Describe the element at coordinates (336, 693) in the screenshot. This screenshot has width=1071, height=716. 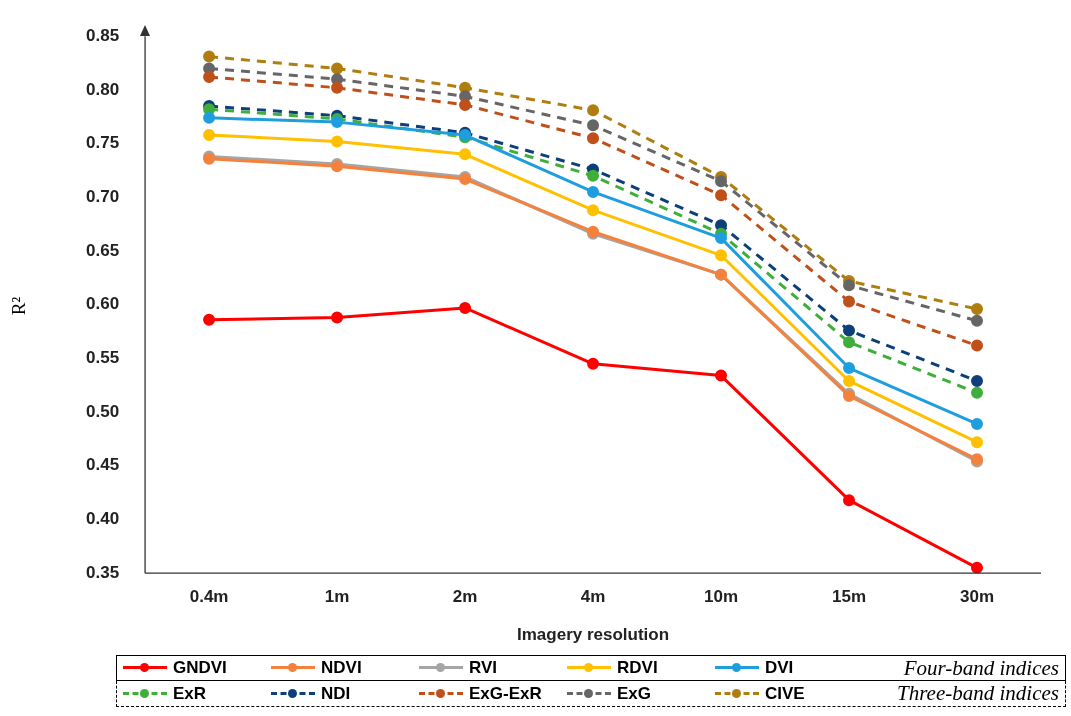
I see `legend-label: NDI` at that location.